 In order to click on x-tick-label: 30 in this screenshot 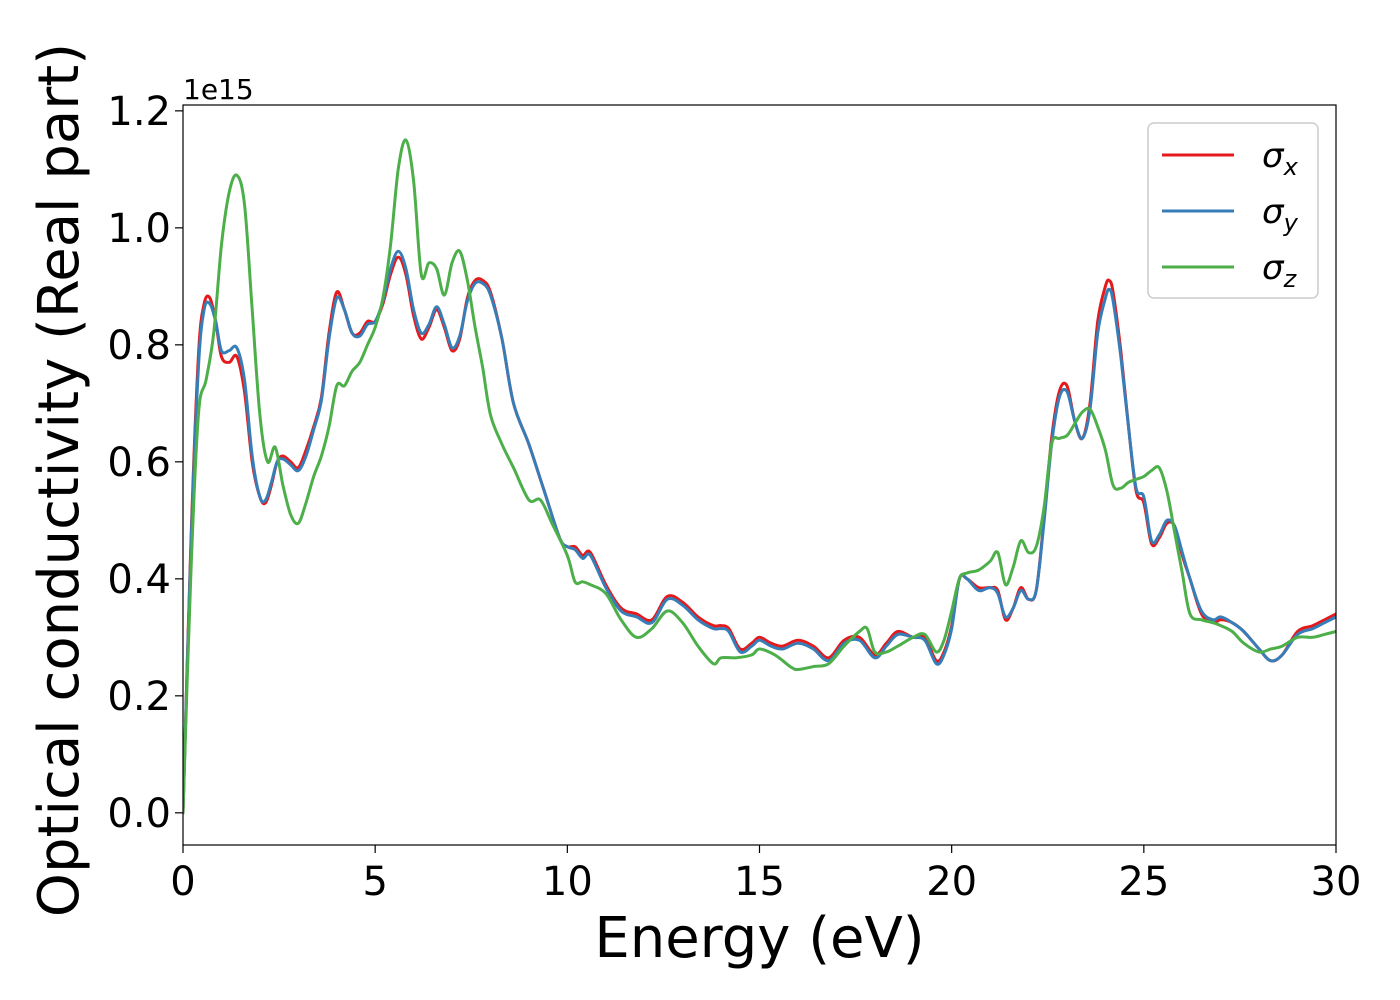, I will do `click(1336, 882)`.